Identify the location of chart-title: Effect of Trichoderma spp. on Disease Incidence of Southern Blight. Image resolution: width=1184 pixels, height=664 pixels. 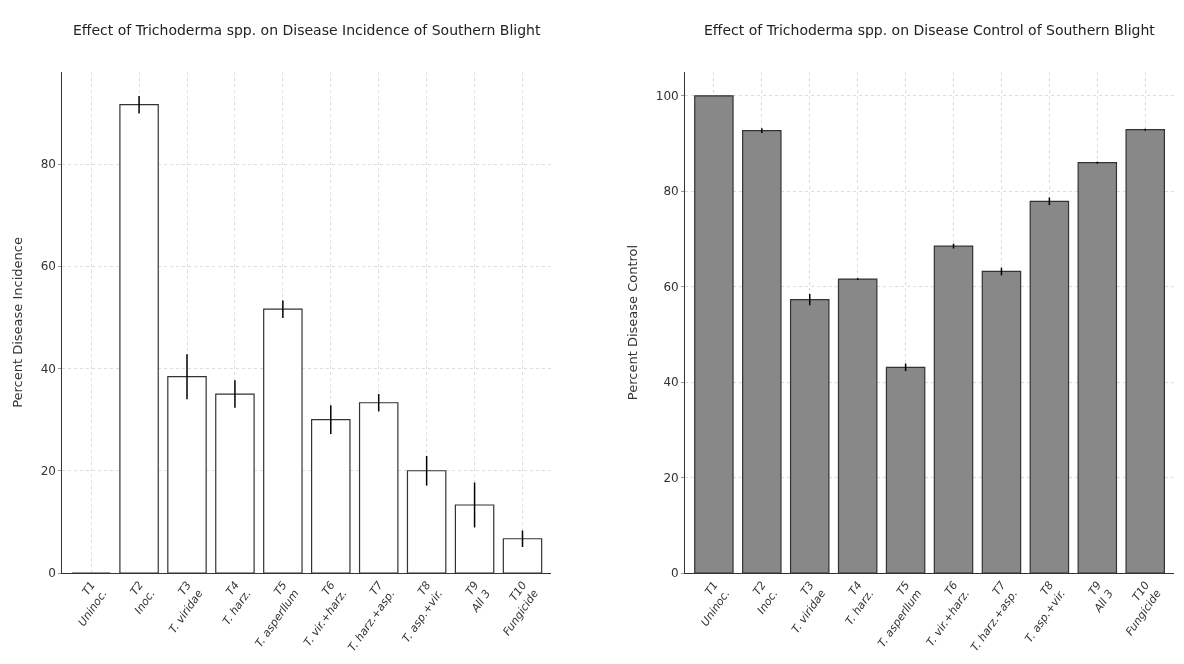
(307, 30).